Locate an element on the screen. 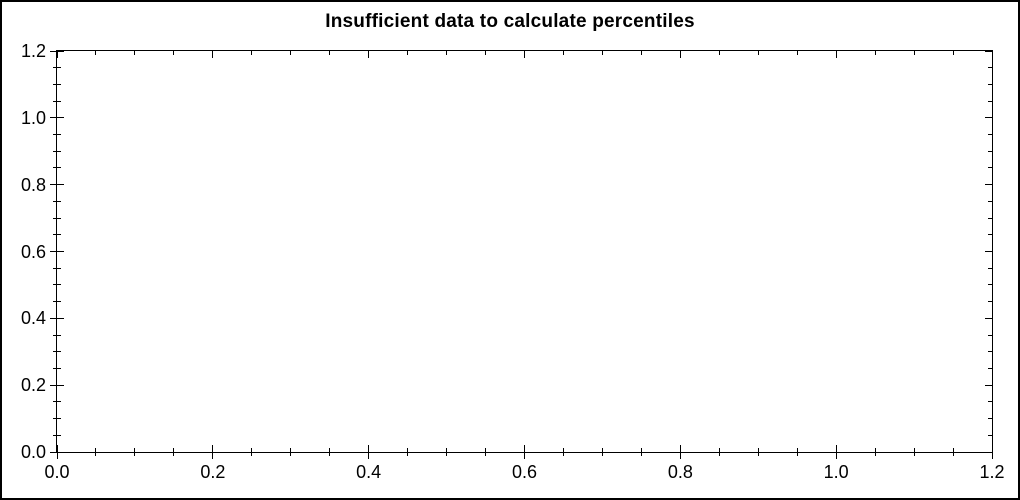  x-tick-label: 0.2 is located at coordinates (213, 472).